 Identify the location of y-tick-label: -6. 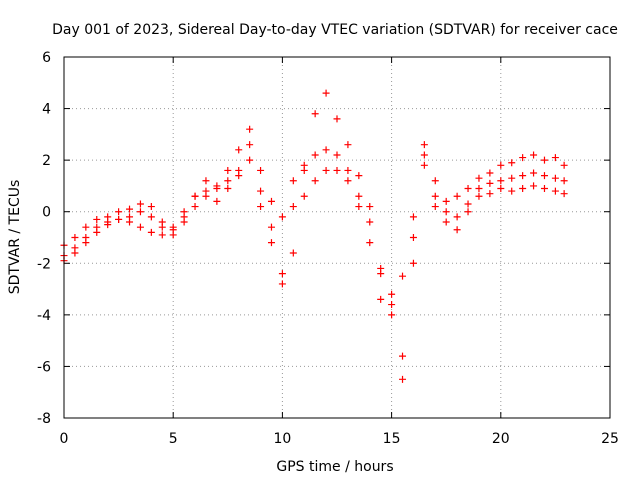
(44, 367).